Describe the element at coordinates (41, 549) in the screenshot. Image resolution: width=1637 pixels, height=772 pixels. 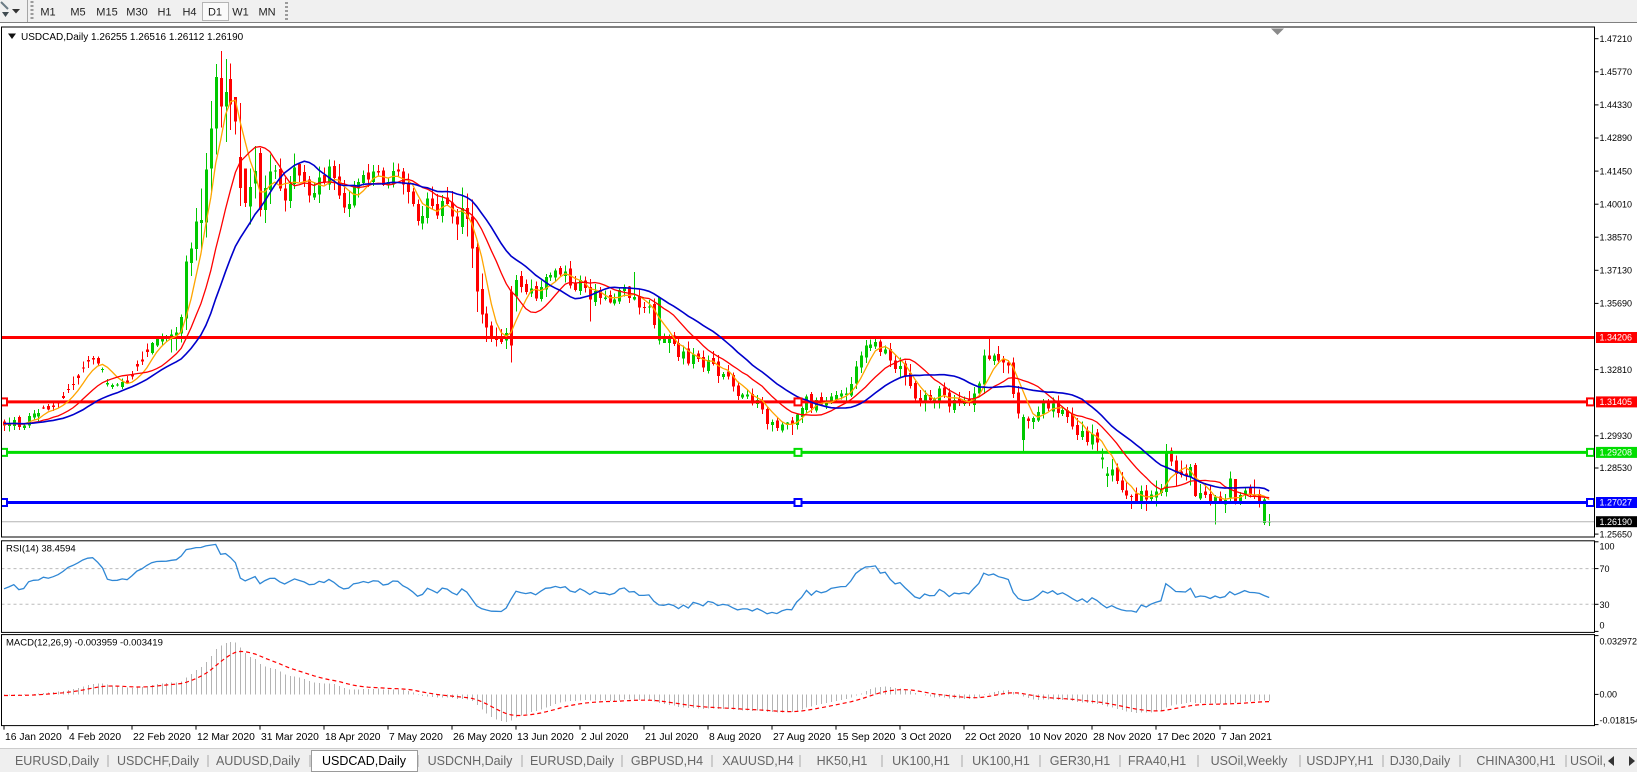
I see `svg-text: RSI(14) 38.4594` at that location.